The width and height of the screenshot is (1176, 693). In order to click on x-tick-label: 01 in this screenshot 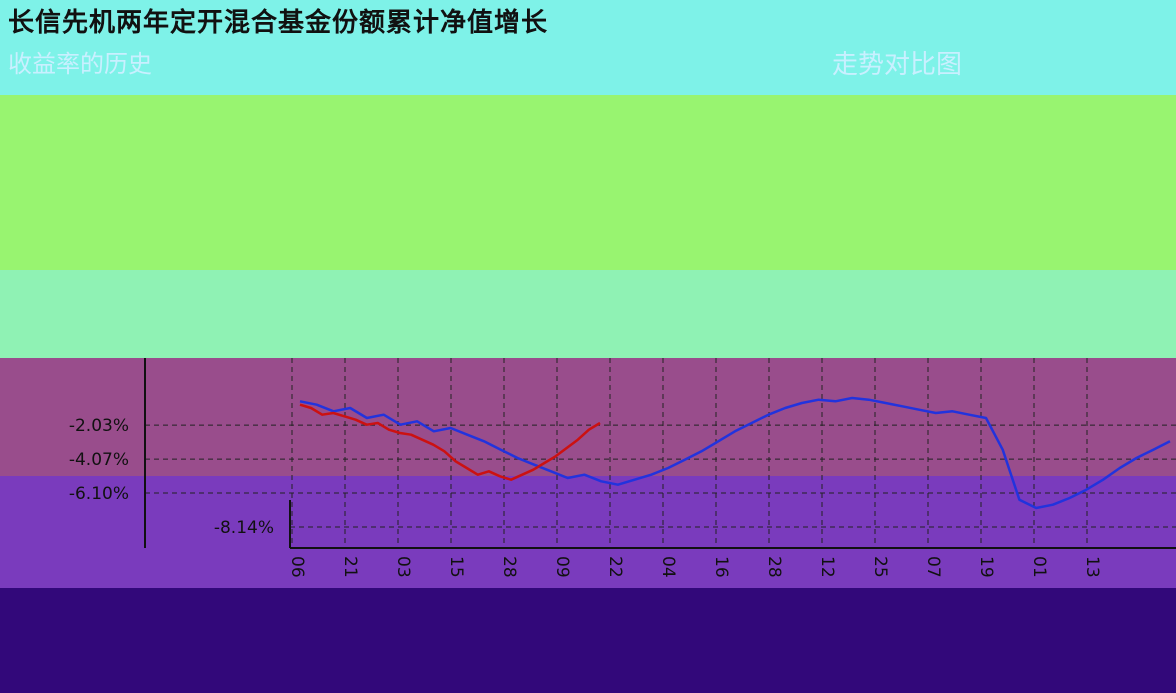, I will do `click(1039, 567)`.